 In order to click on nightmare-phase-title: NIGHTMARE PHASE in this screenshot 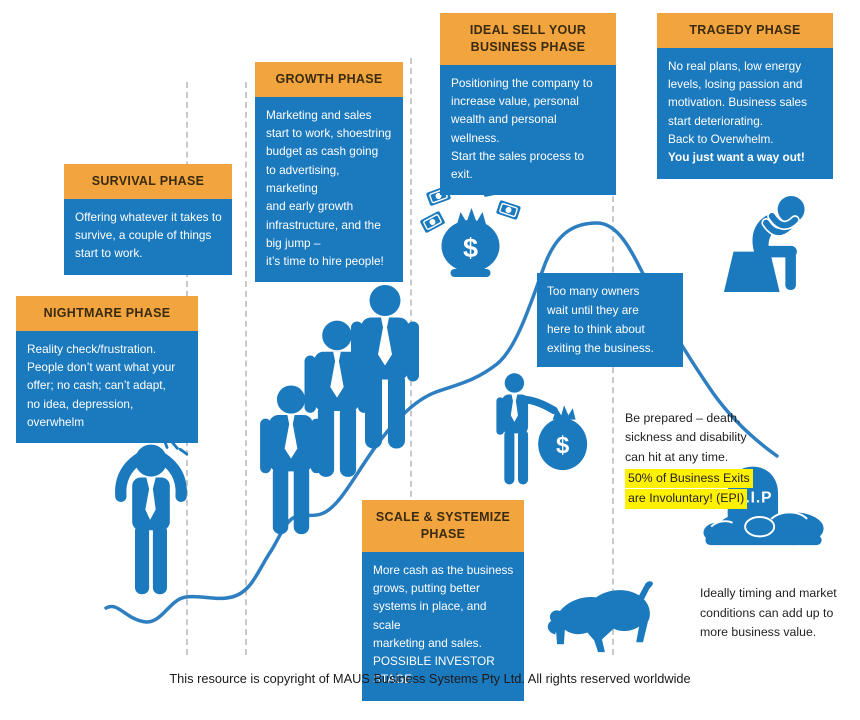, I will do `click(107, 313)`.